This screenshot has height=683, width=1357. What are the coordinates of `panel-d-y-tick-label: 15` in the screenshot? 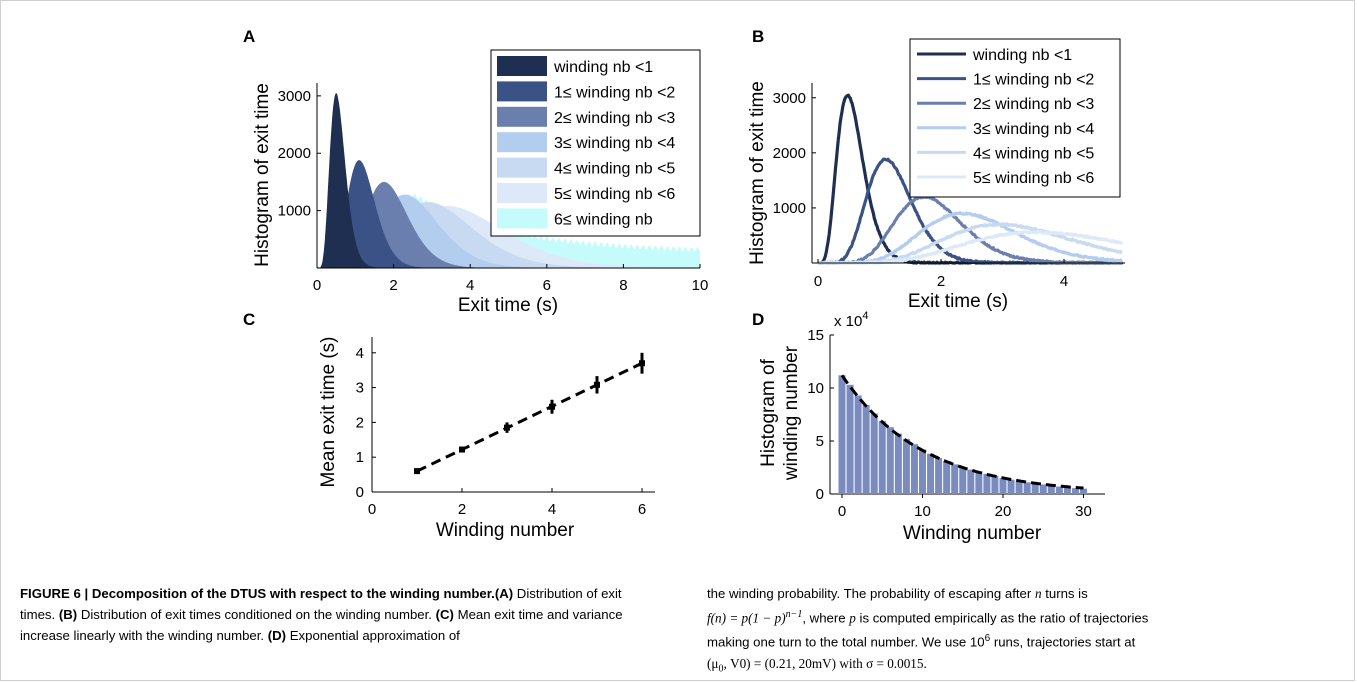 It's located at (815, 335).